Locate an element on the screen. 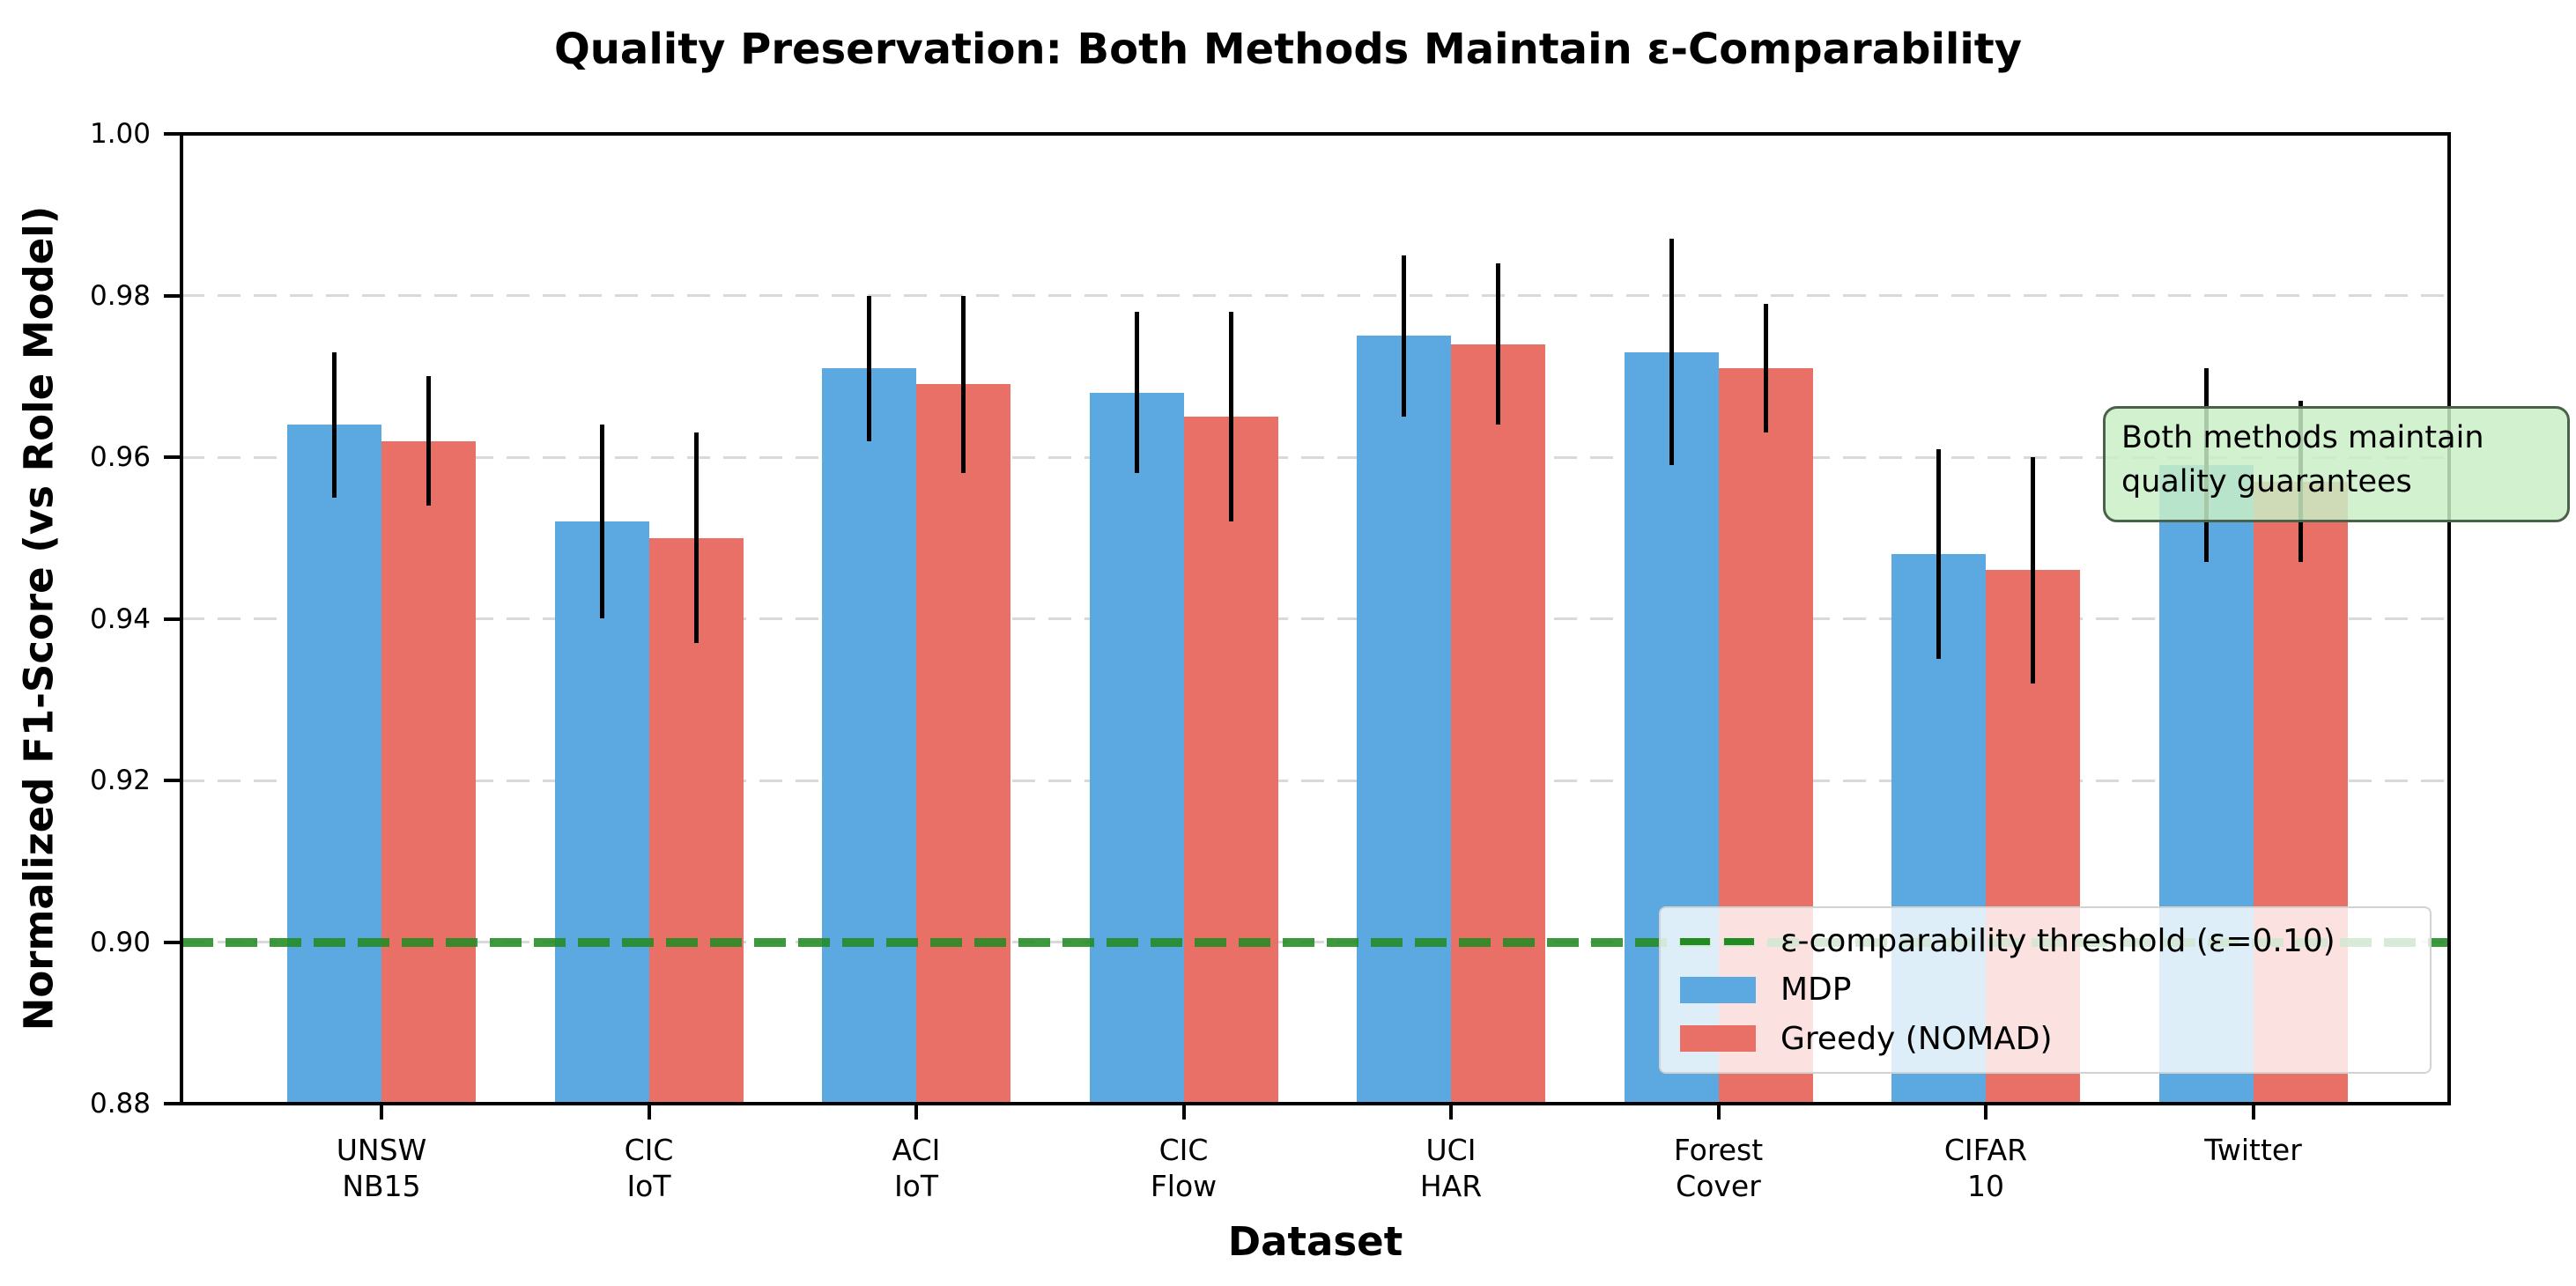 The width and height of the screenshot is (2576, 1286). gridline-0.96 is located at coordinates (1315, 457).